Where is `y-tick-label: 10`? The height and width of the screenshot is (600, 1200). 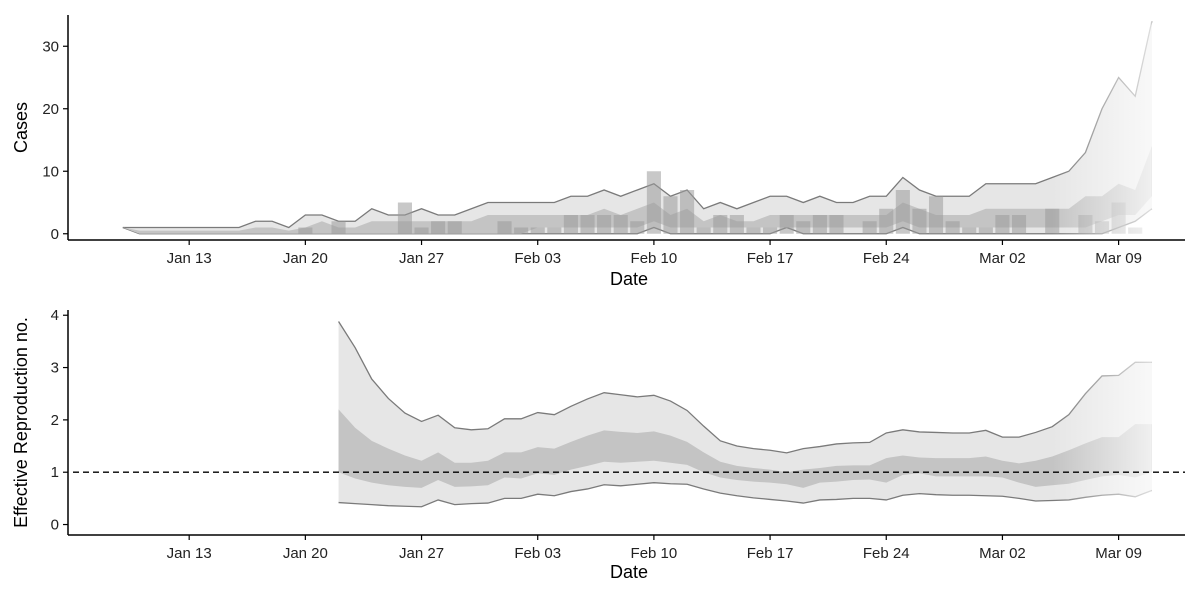
y-tick-label: 10 is located at coordinates (50, 171).